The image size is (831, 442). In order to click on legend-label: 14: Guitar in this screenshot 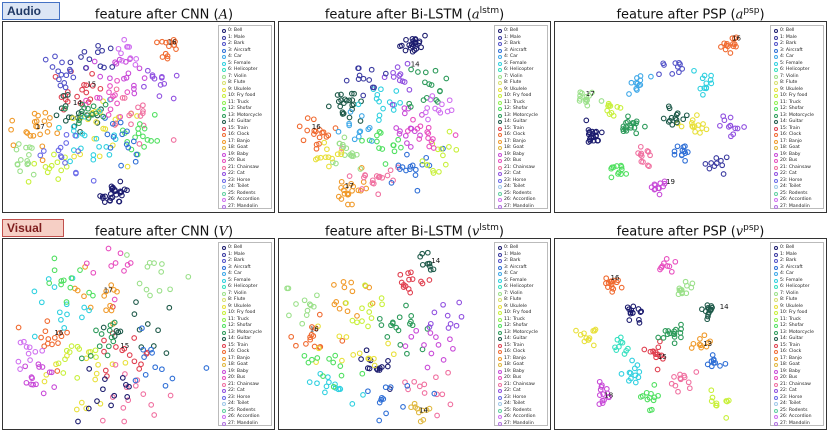, I will do `click(792, 338)`.